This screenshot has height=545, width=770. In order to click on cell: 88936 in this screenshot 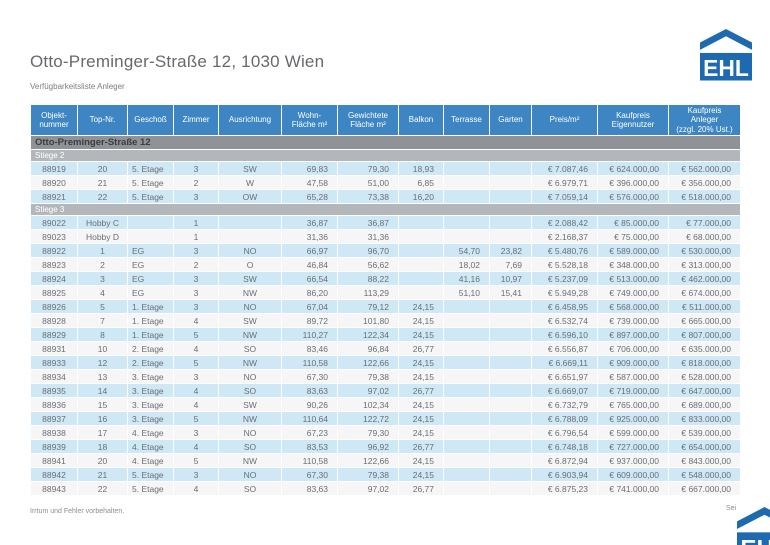, I will do `click(54, 404)`.